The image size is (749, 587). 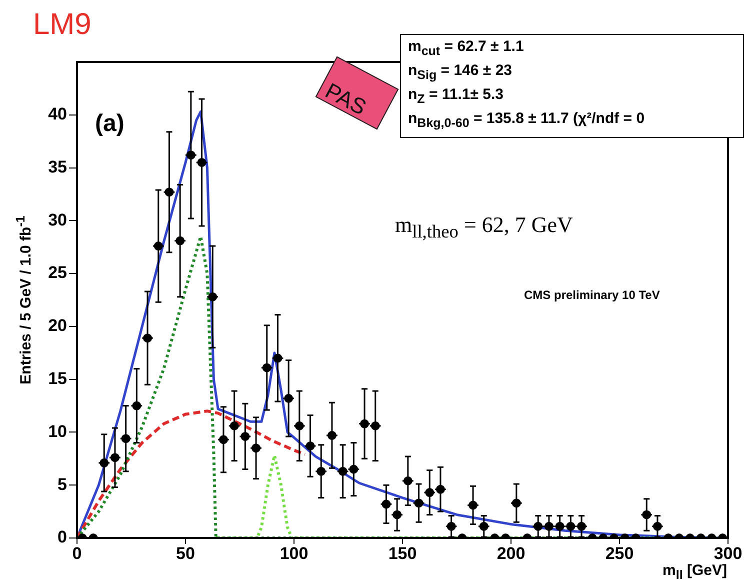 I want to click on x-tick-label: 250, so click(x=619, y=553).